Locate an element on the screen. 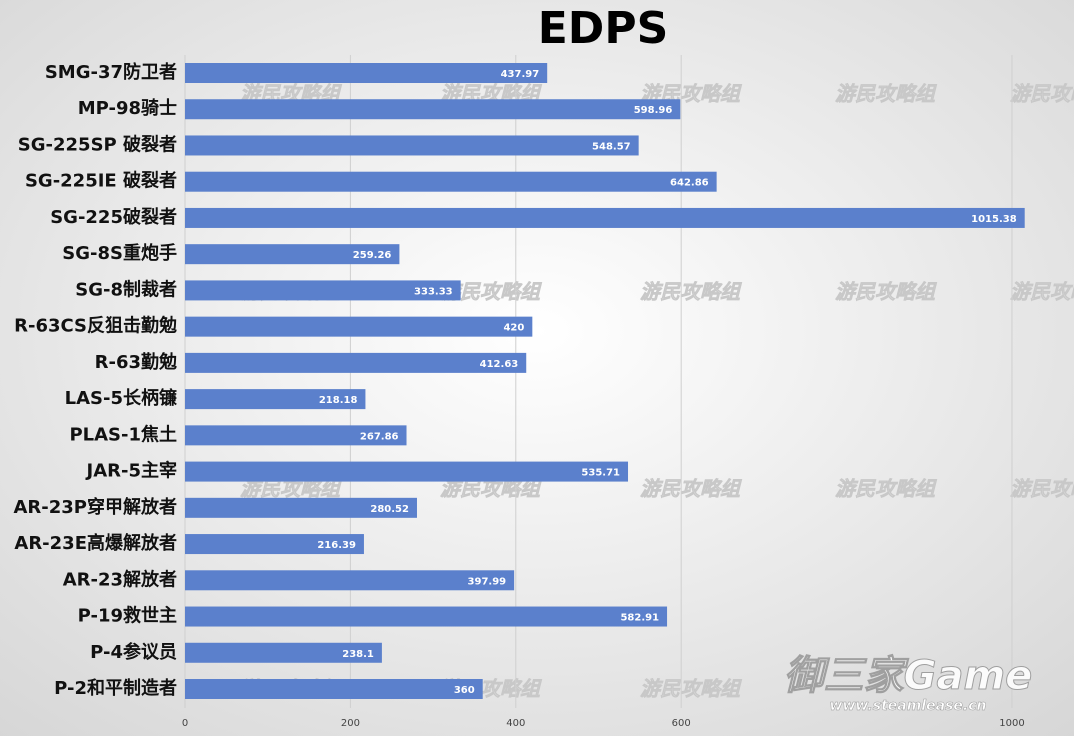 Image resolution: width=1074 pixels, height=736 pixels. value-label: 437.97 is located at coordinates (520, 74).